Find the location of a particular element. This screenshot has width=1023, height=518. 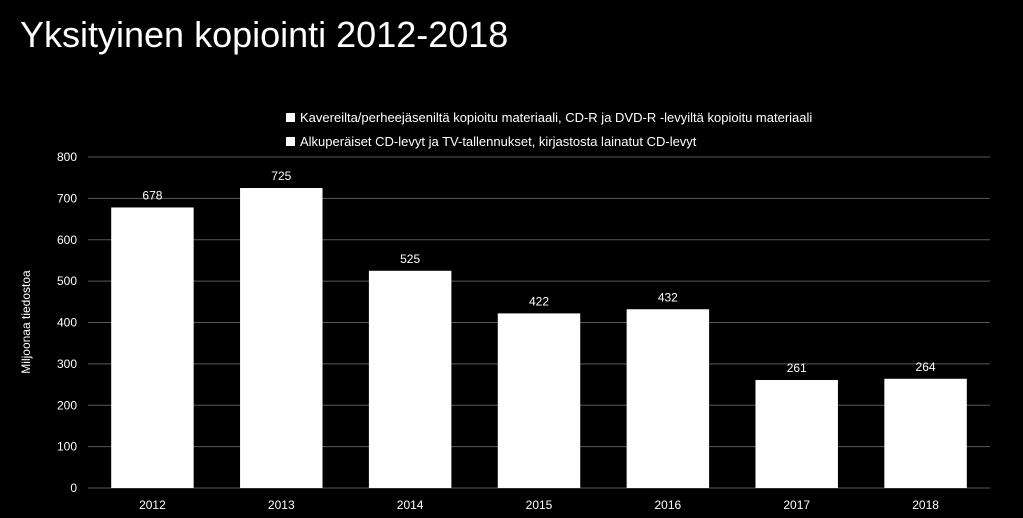

data-label-2018: 264 is located at coordinates (926, 367).